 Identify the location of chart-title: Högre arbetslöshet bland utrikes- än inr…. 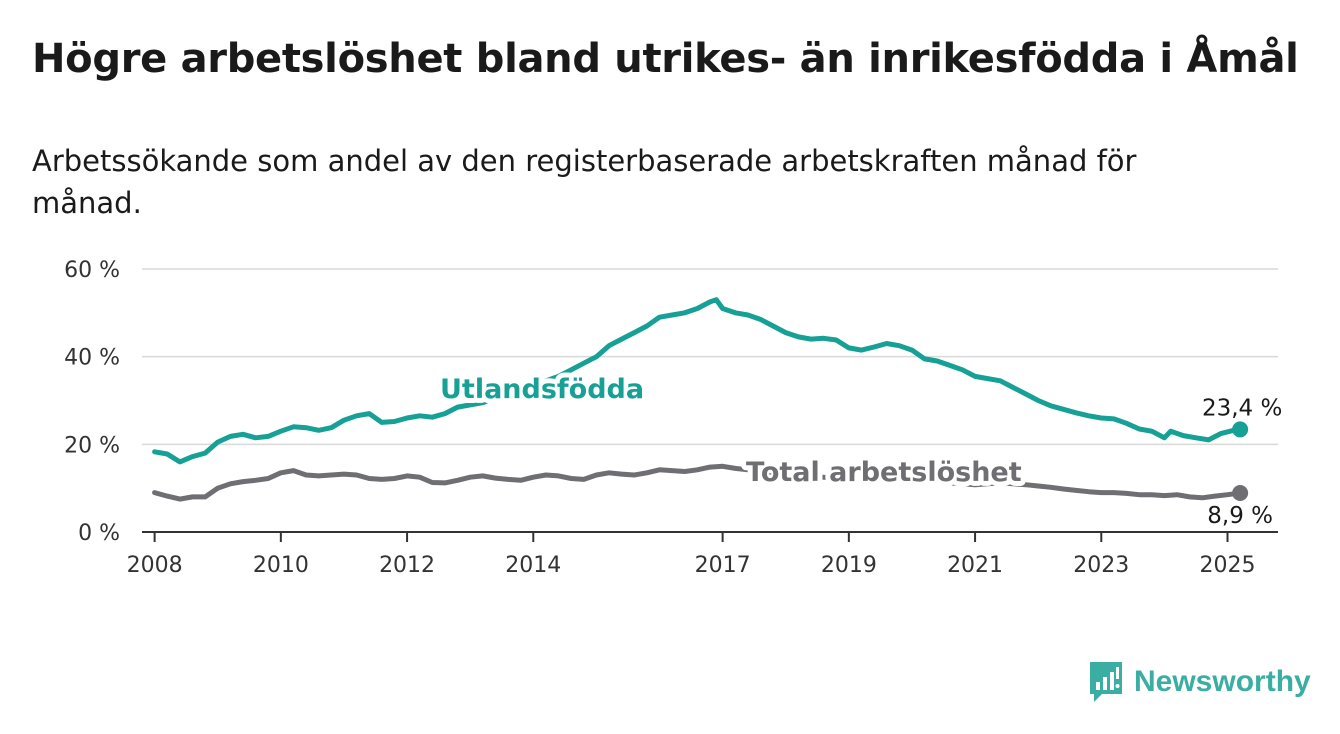
(665, 59).